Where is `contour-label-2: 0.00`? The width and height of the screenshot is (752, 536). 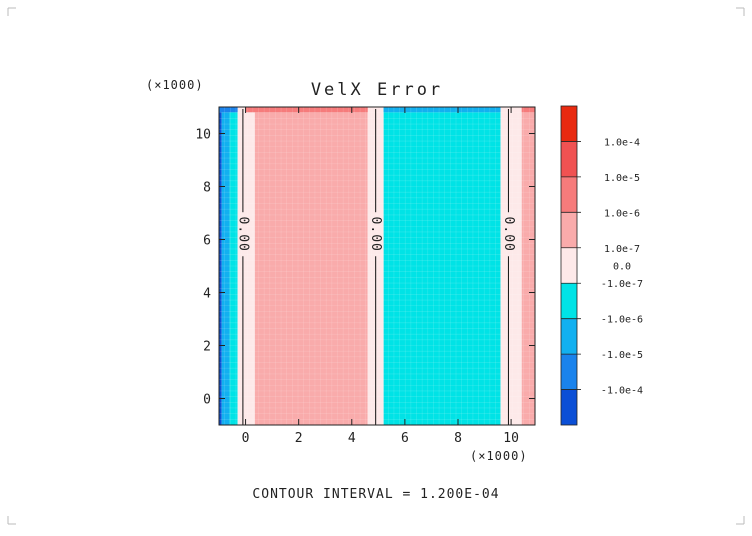 contour-label-2: 0.00 is located at coordinates (508, 234).